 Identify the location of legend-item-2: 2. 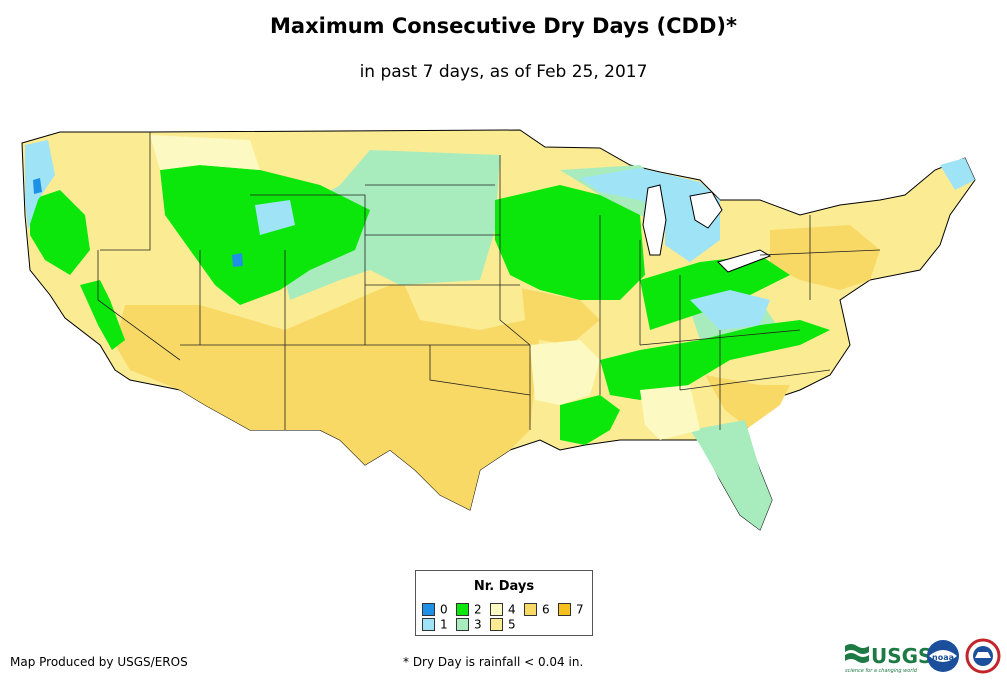
(469, 609).